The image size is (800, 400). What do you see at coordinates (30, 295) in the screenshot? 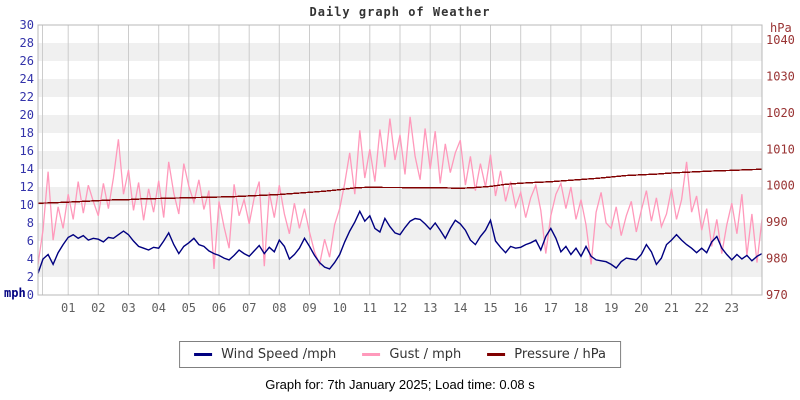
I see `svg-text: 0` at bounding box center [30, 295].